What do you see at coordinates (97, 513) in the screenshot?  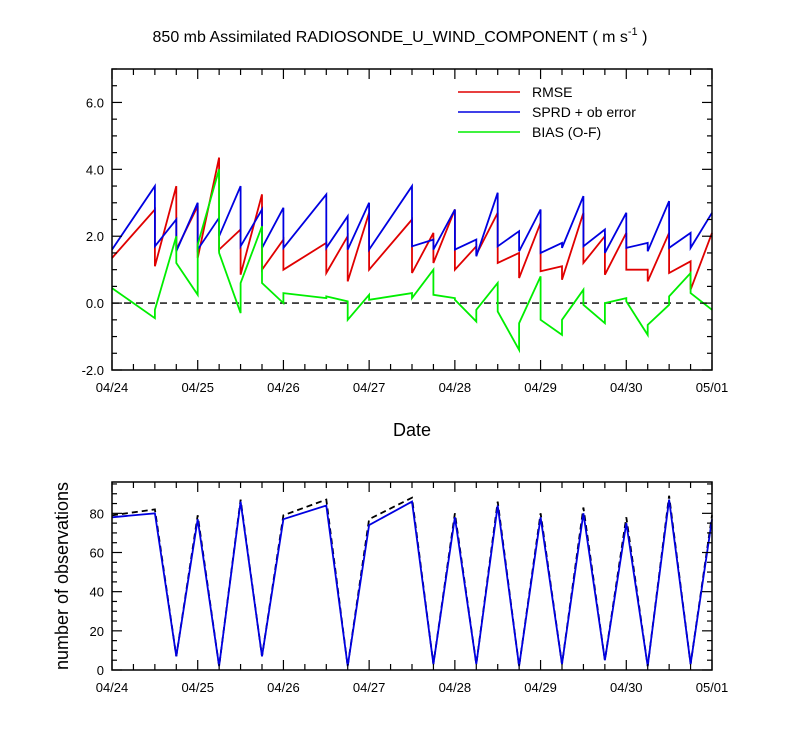 I see `y-tick-label: 80` at bounding box center [97, 513].